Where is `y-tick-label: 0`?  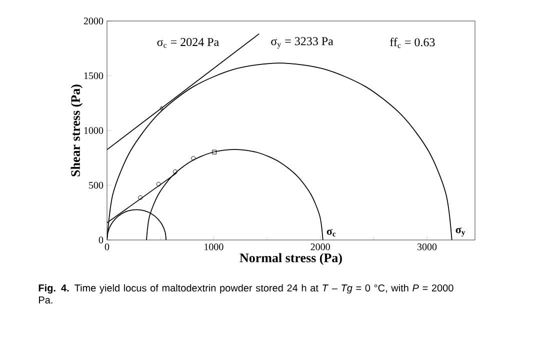 y-tick-label: 0 is located at coordinates (101, 240).